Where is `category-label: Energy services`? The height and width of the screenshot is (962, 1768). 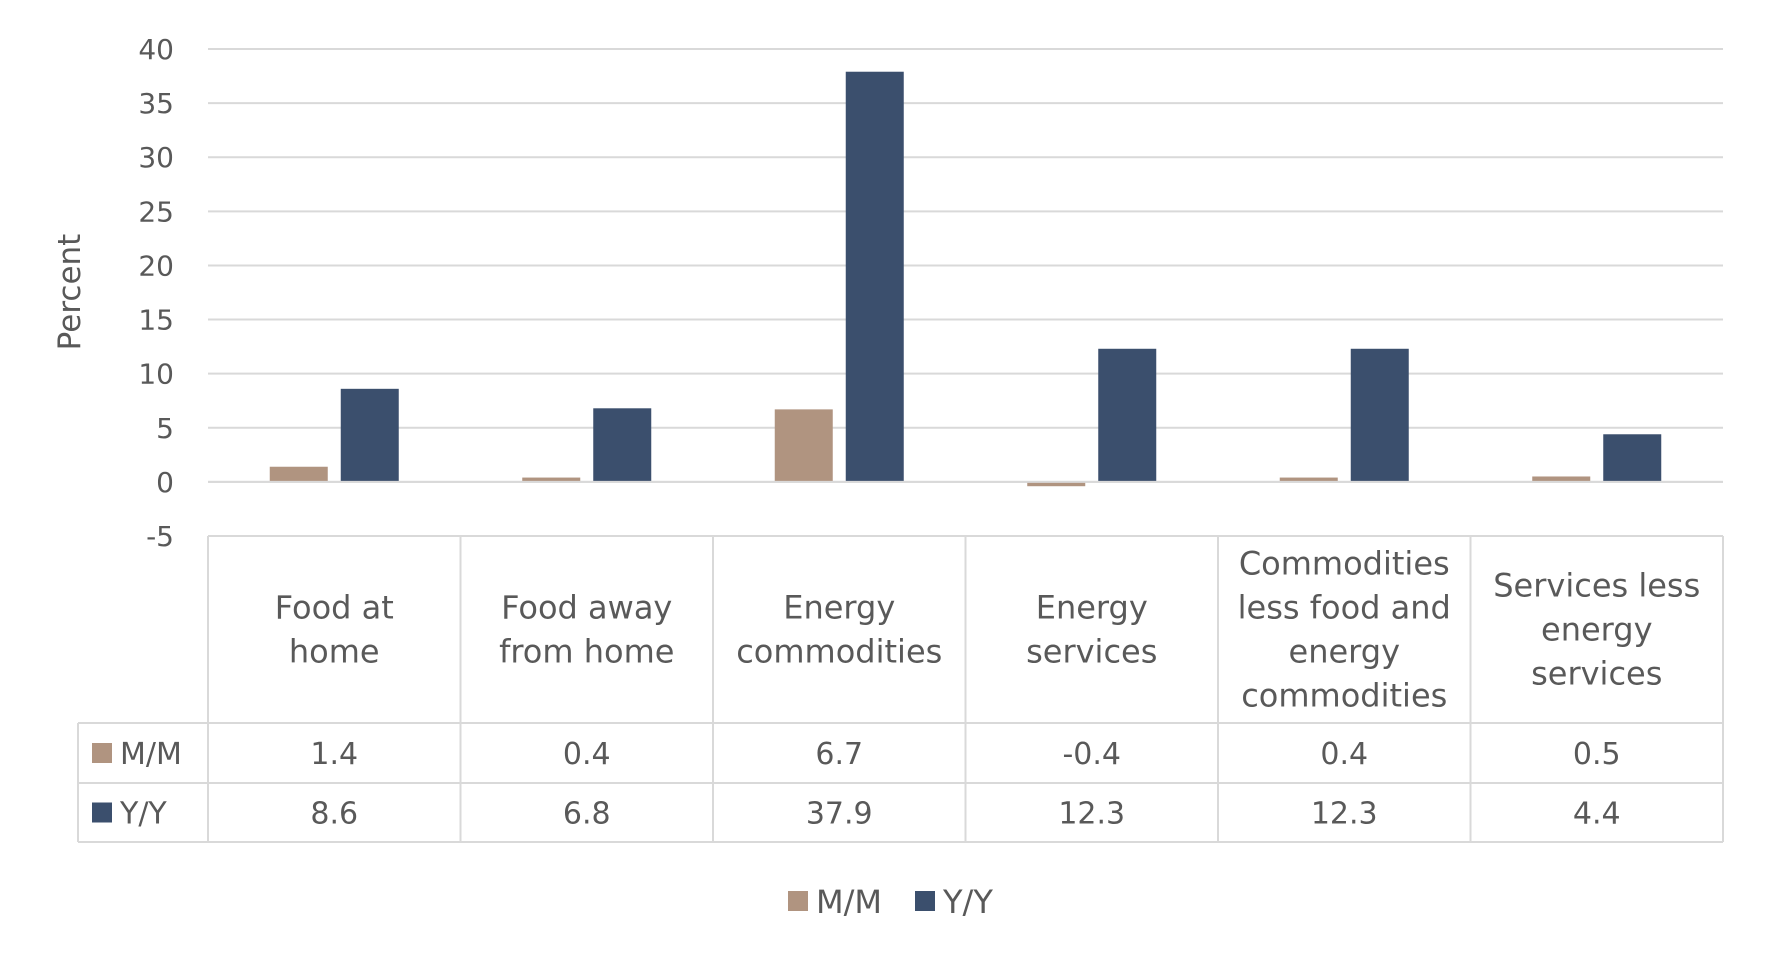 category-label: Energy services is located at coordinates (1091, 630).